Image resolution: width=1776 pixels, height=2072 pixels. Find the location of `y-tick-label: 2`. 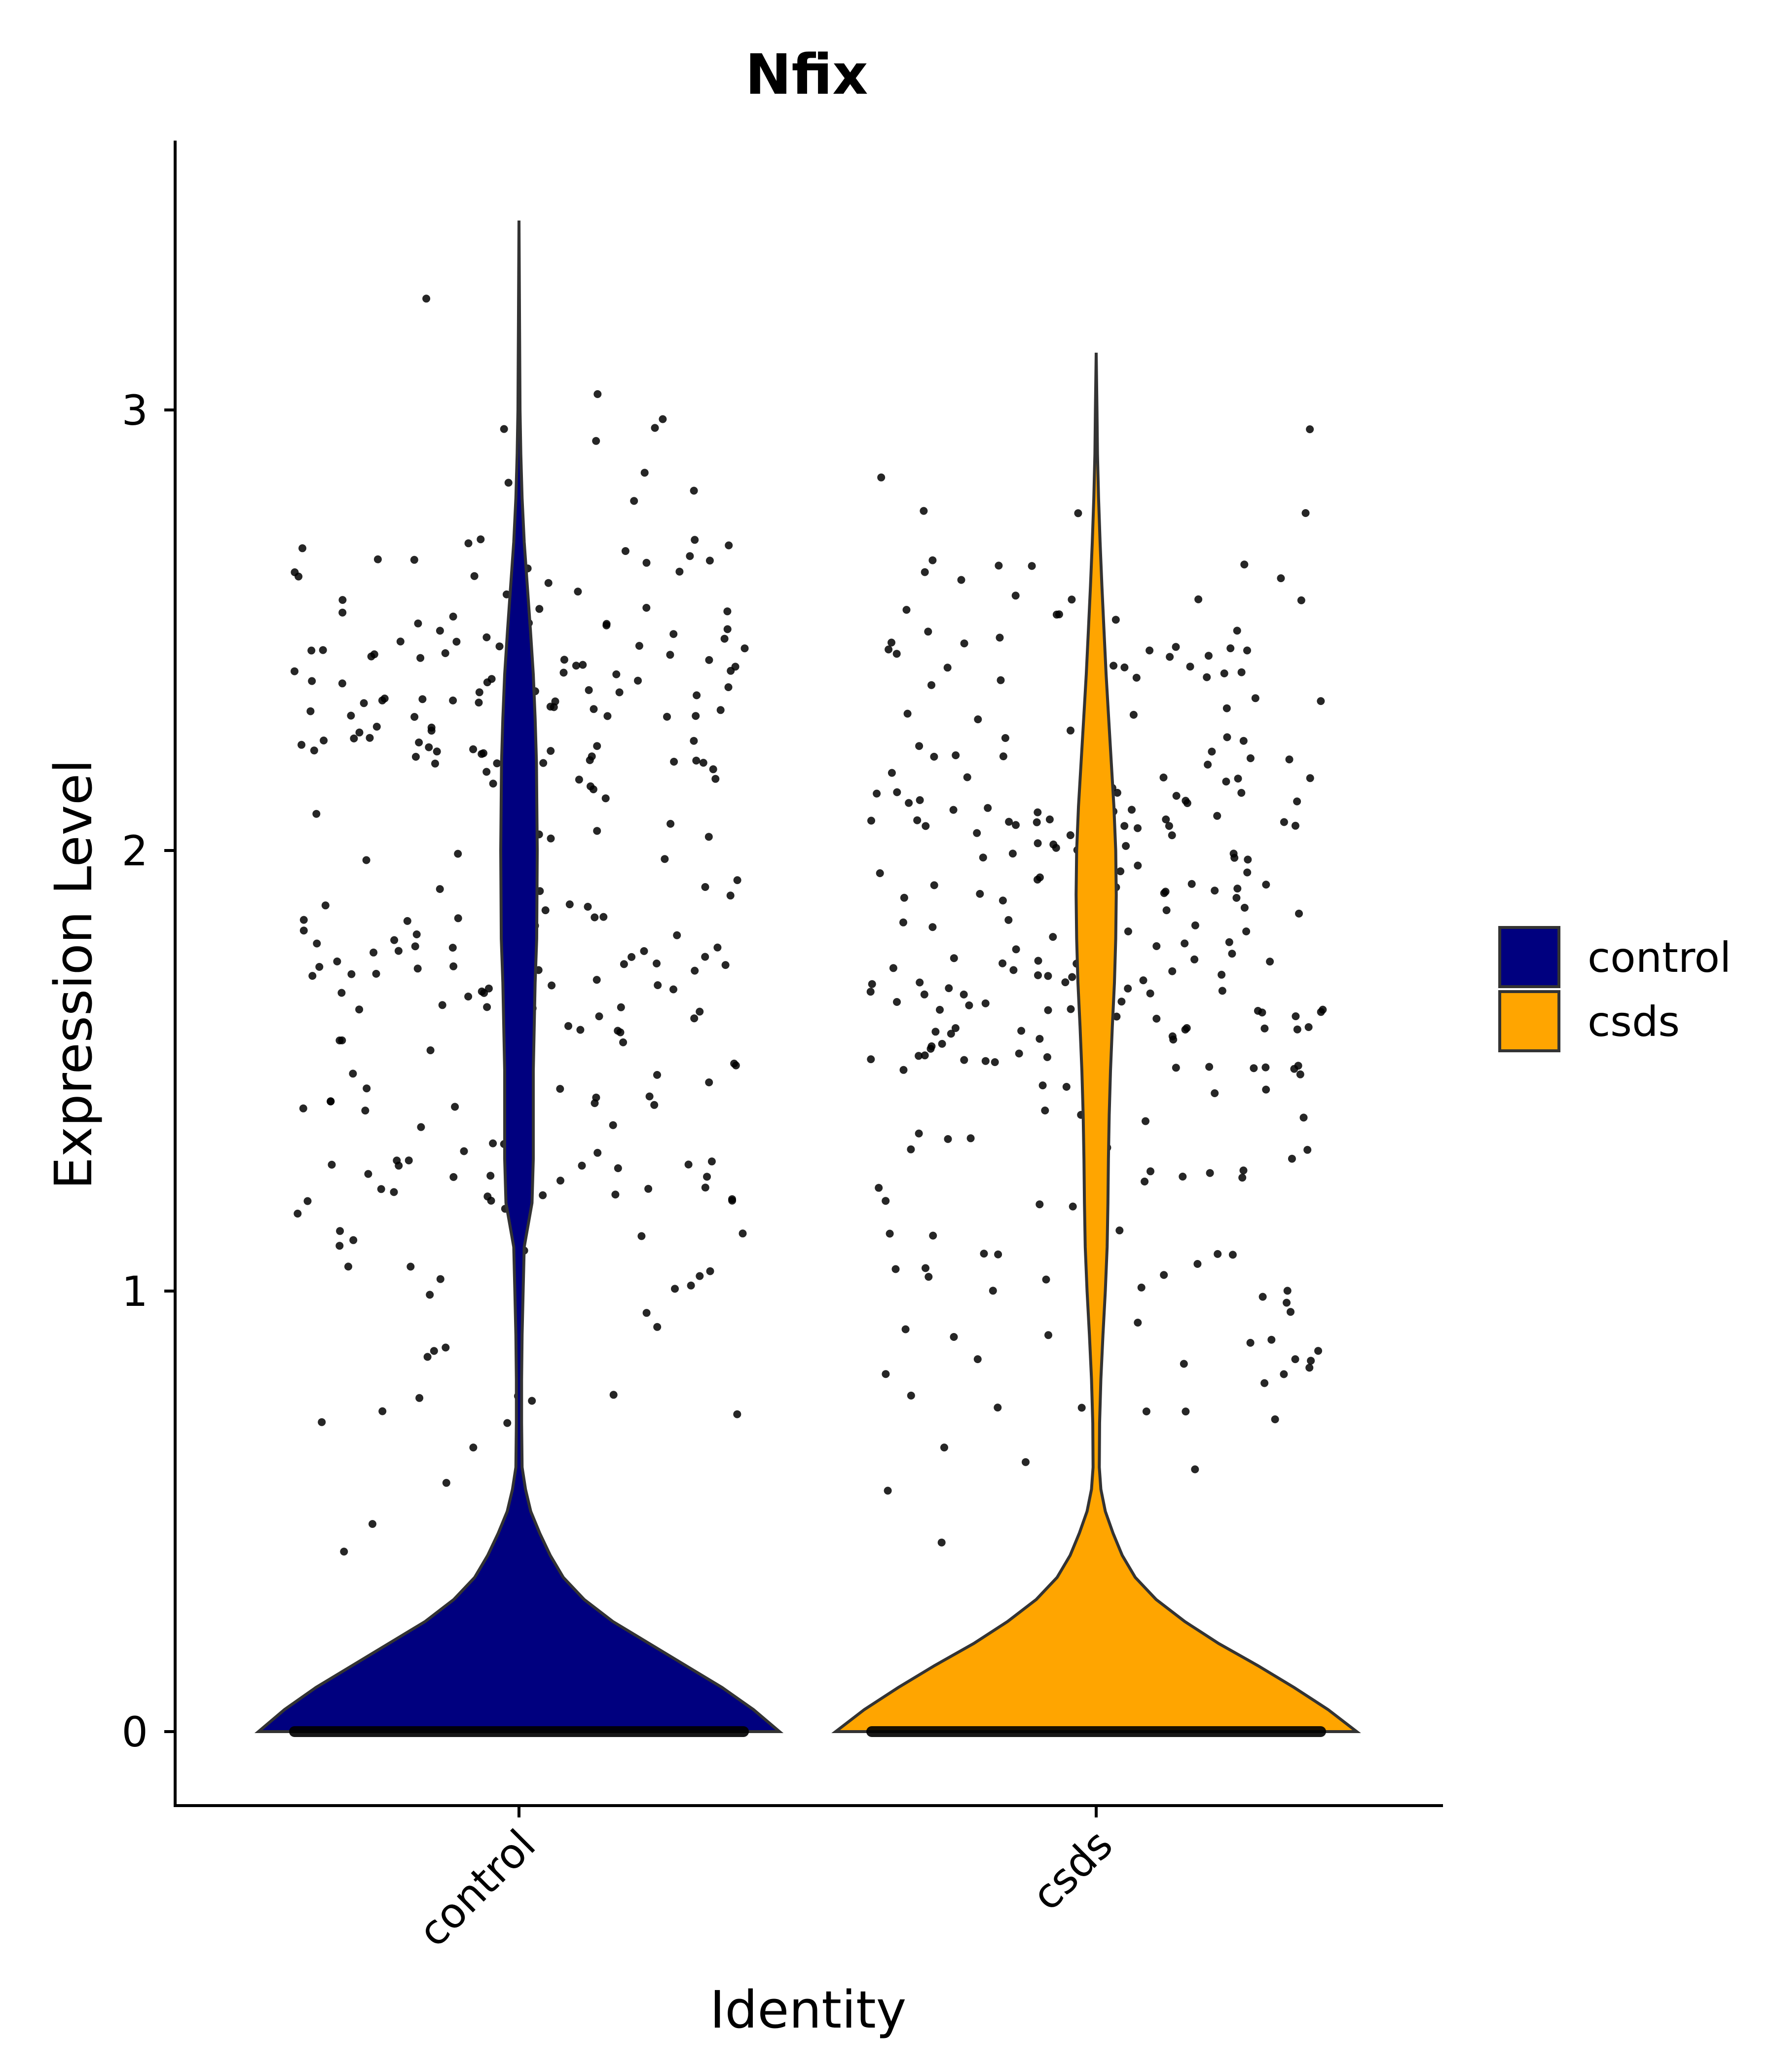

y-tick-label: 2 is located at coordinates (135, 851).